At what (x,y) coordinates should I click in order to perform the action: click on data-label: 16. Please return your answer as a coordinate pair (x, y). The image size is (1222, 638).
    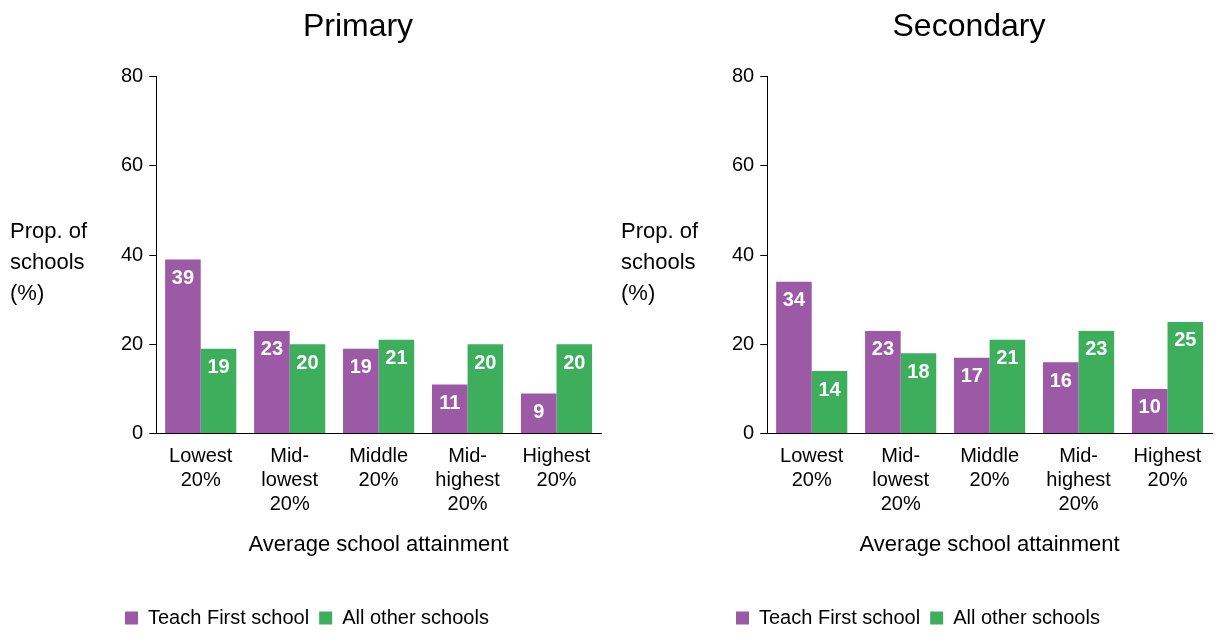
    Looking at the image, I should click on (1060, 379).